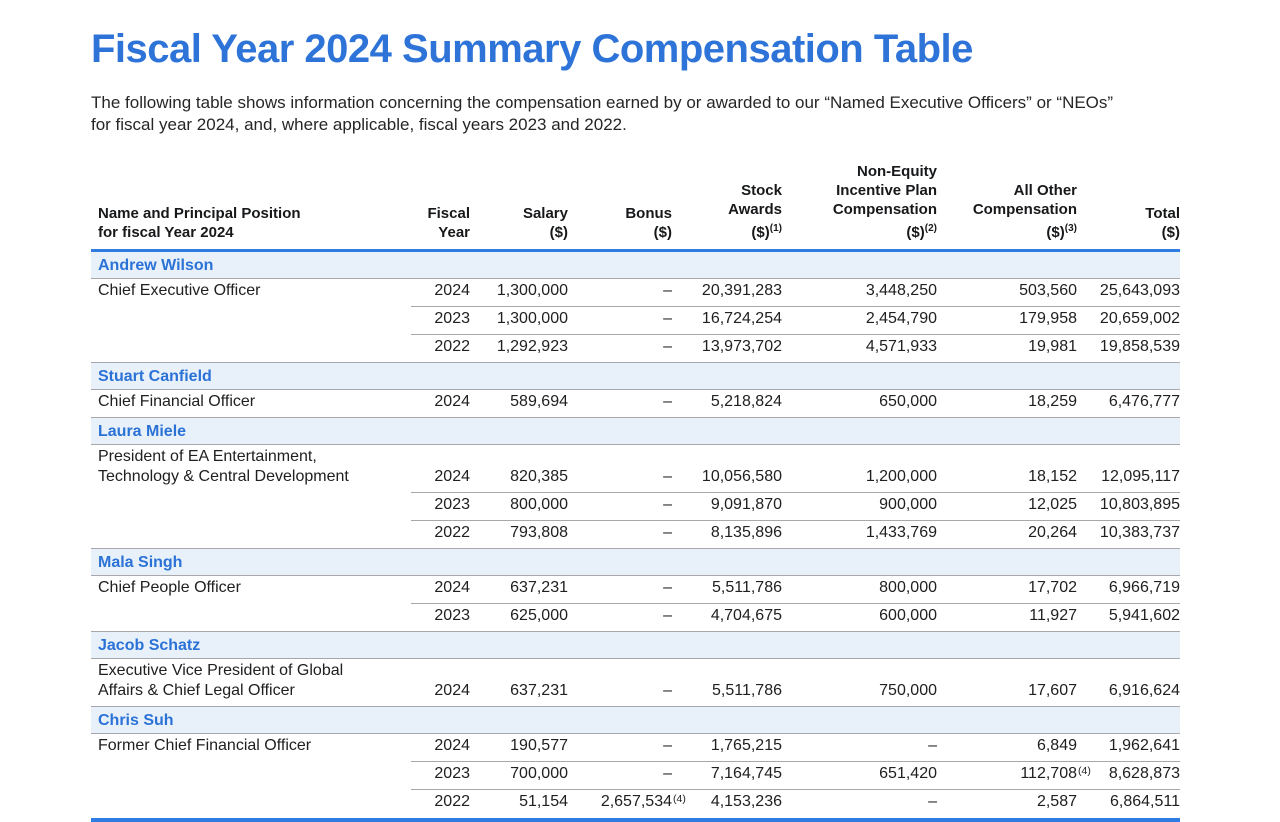  What do you see at coordinates (1052, 346) in the screenshot?
I see `all-other-cell: 19,981` at bounding box center [1052, 346].